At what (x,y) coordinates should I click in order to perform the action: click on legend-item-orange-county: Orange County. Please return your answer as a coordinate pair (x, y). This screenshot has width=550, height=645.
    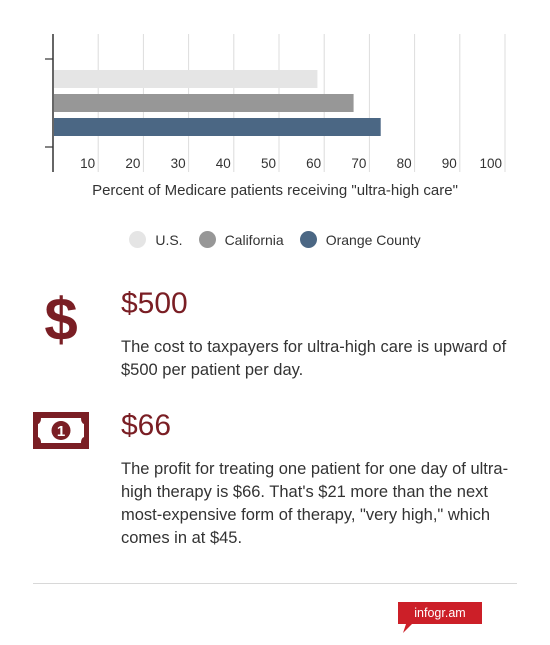
    Looking at the image, I should click on (360, 239).